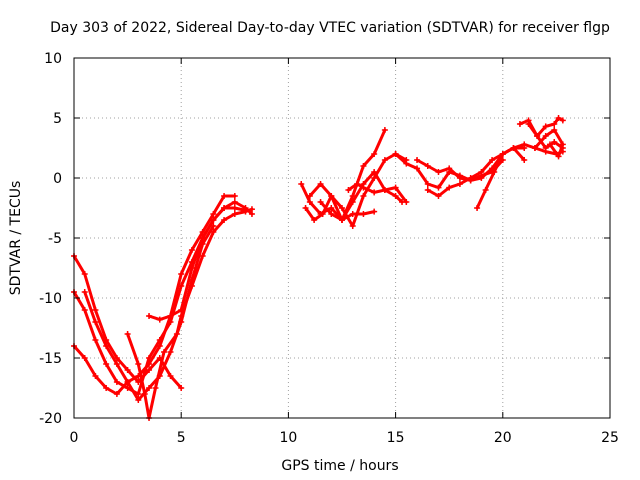 Image resolution: width=640 pixels, height=480 pixels. I want to click on x-axis-label: GPS time / hours, so click(339, 466).